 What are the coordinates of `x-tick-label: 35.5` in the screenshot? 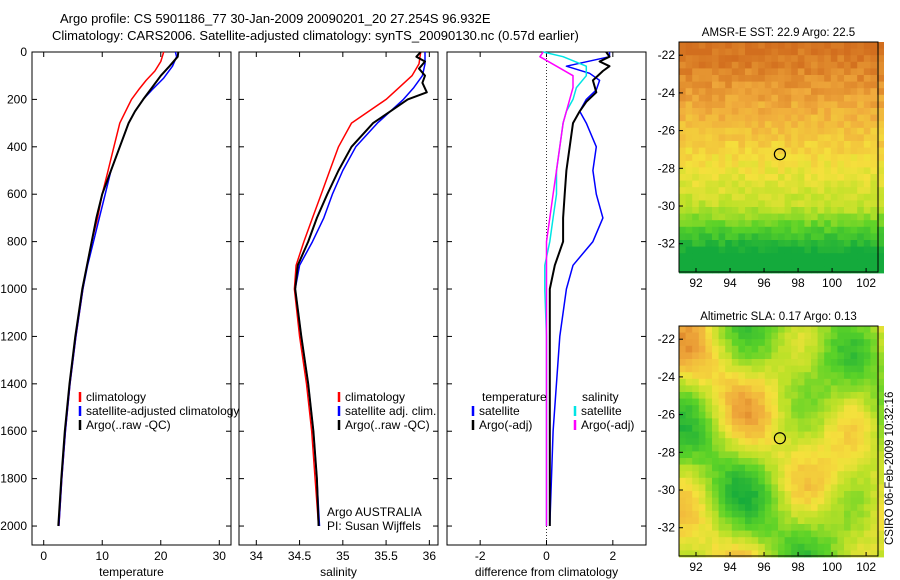 It's located at (386, 556).